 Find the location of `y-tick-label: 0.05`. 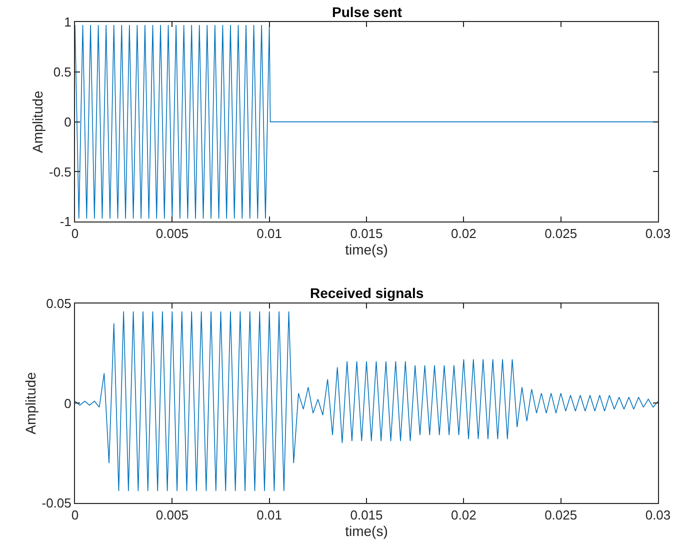

y-tick-label: 0.05 is located at coordinates (59, 303).